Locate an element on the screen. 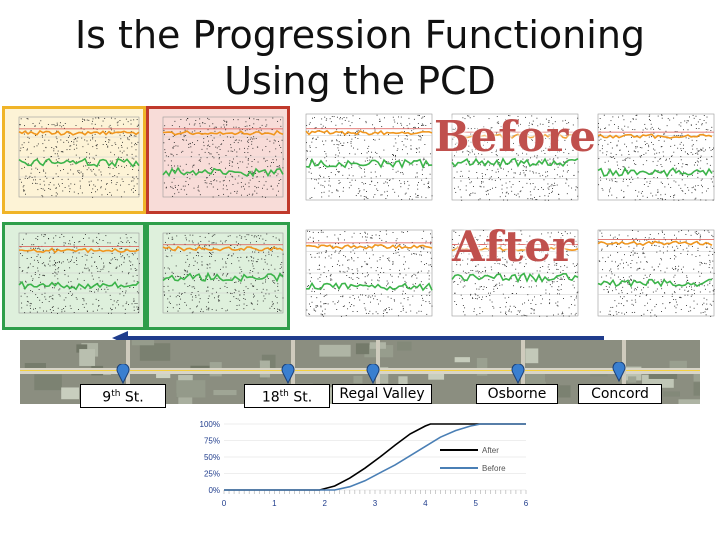 The image size is (720, 540). street-label-osborne: Osborne is located at coordinates (517, 394).